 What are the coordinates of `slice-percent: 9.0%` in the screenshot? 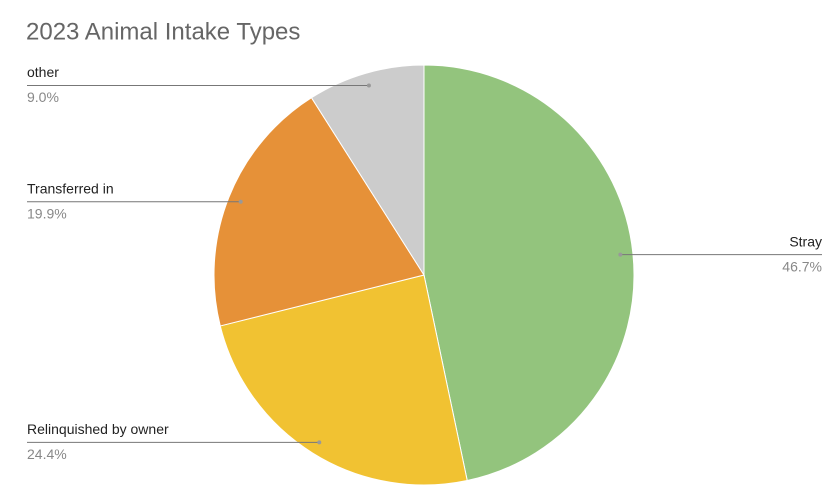 It's located at (43, 97).